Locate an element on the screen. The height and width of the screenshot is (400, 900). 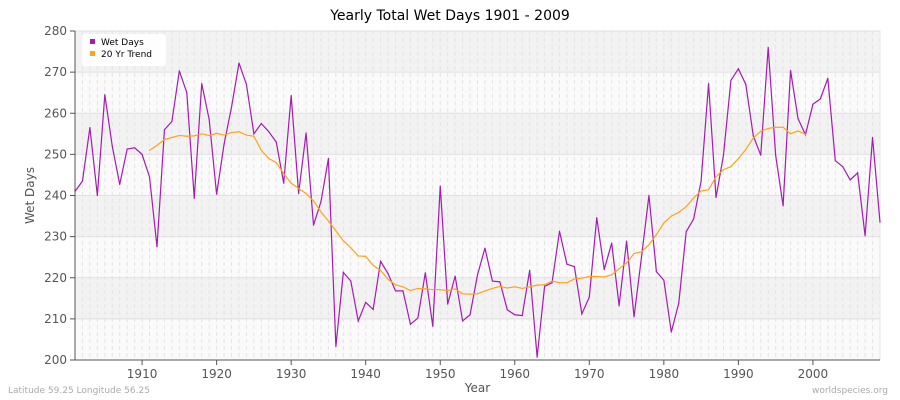
x-axis-label: Year is located at coordinates (477, 388).